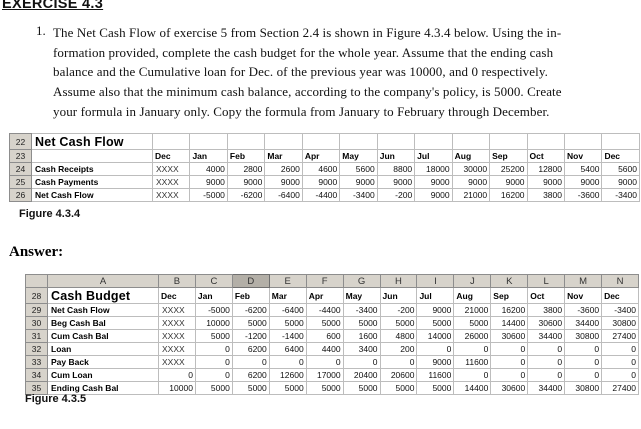  What do you see at coordinates (435, 281) in the screenshot?
I see `column-letter: I` at bounding box center [435, 281].